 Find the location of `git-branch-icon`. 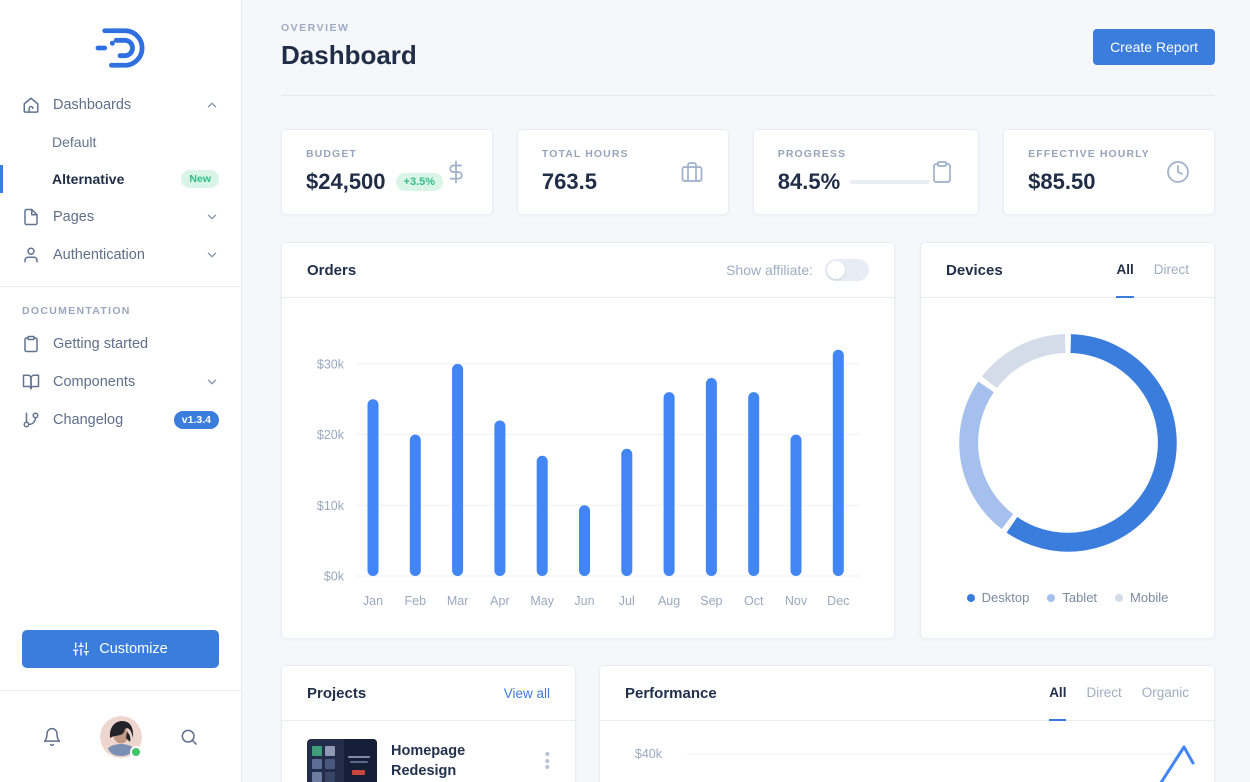

git-branch-icon is located at coordinates (31, 420).